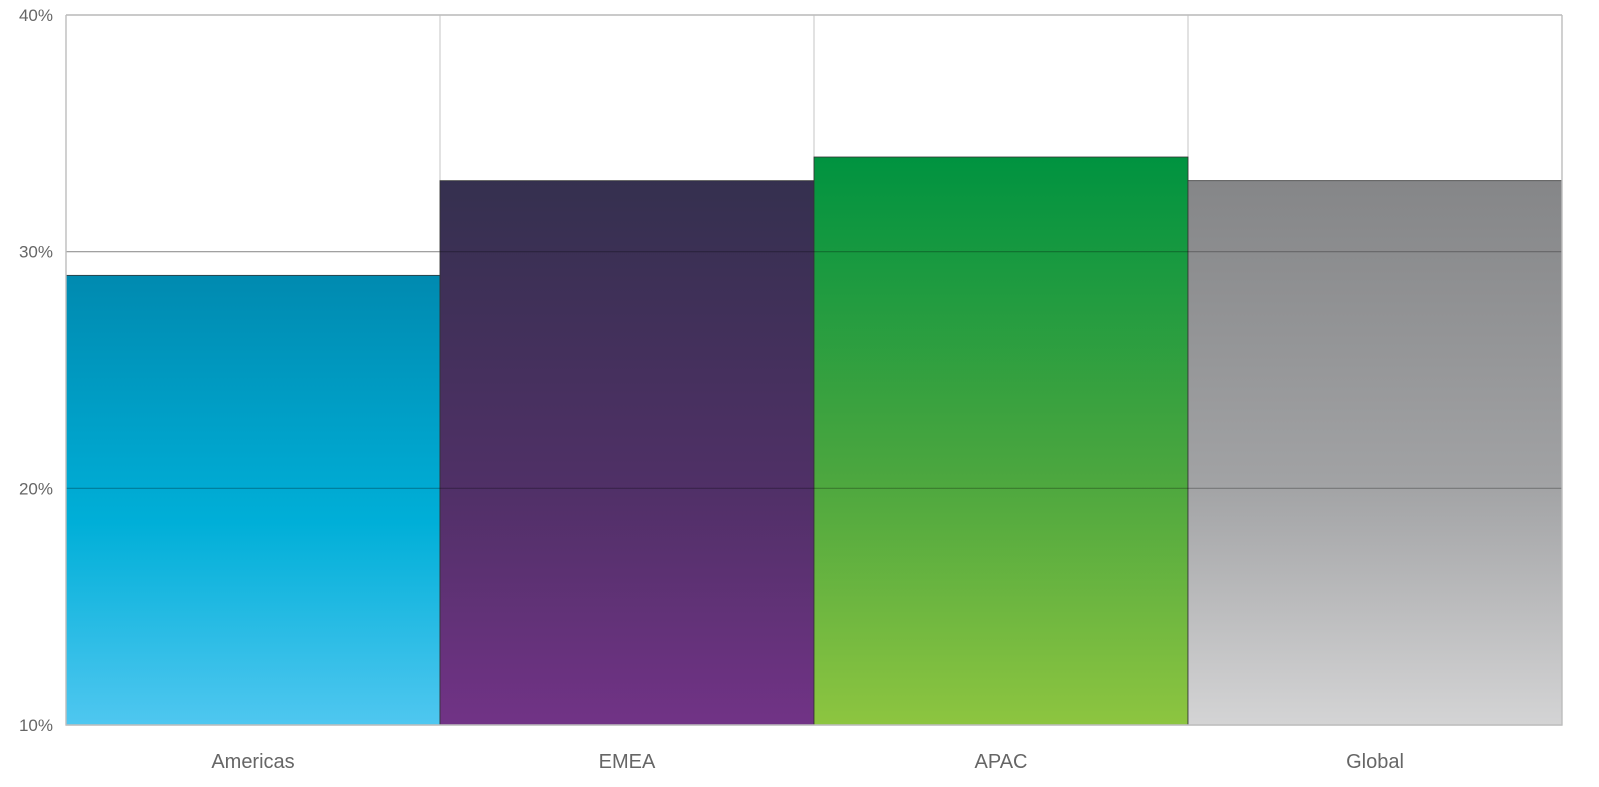  I want to click on x-category-label: Global, so click(1375, 762).